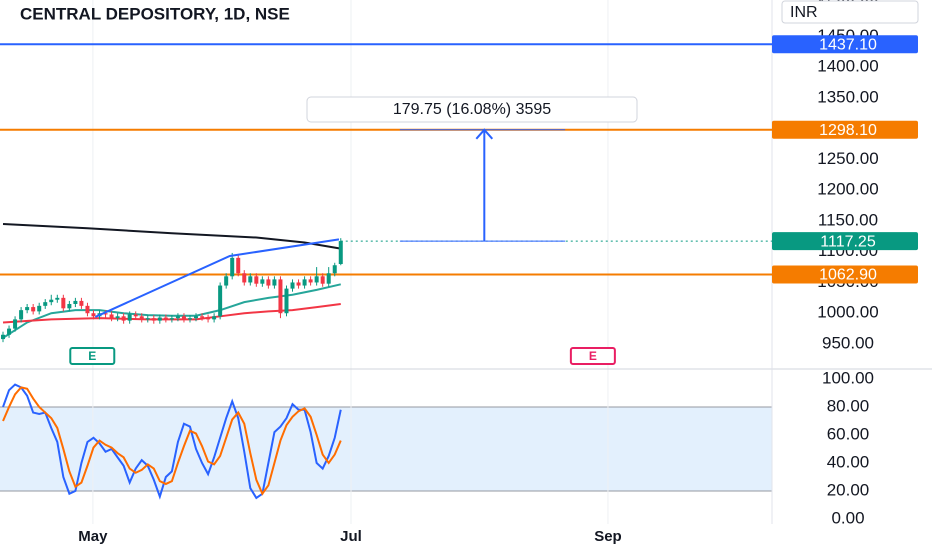  Describe the element at coordinates (847, 66) in the screenshot. I see `y-tick-label: 1400.00` at that location.